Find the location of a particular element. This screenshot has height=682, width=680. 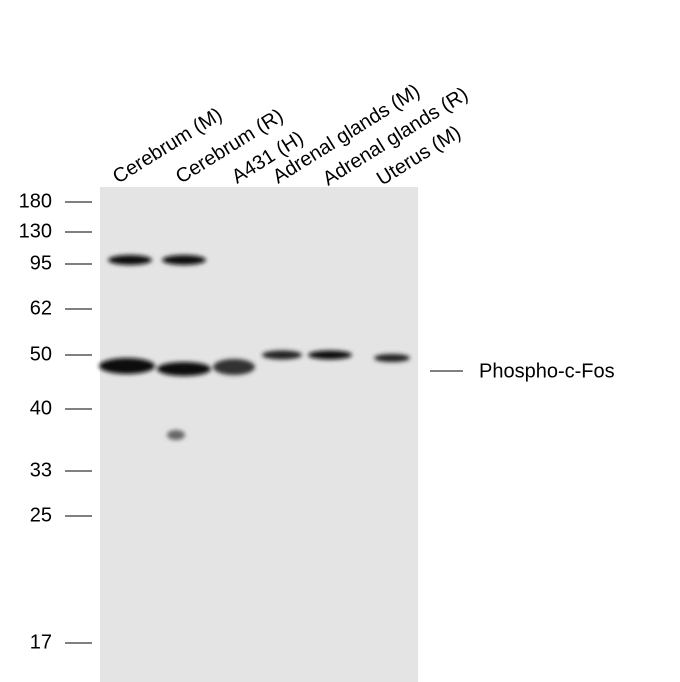

marker: 25 is located at coordinates (41, 515).